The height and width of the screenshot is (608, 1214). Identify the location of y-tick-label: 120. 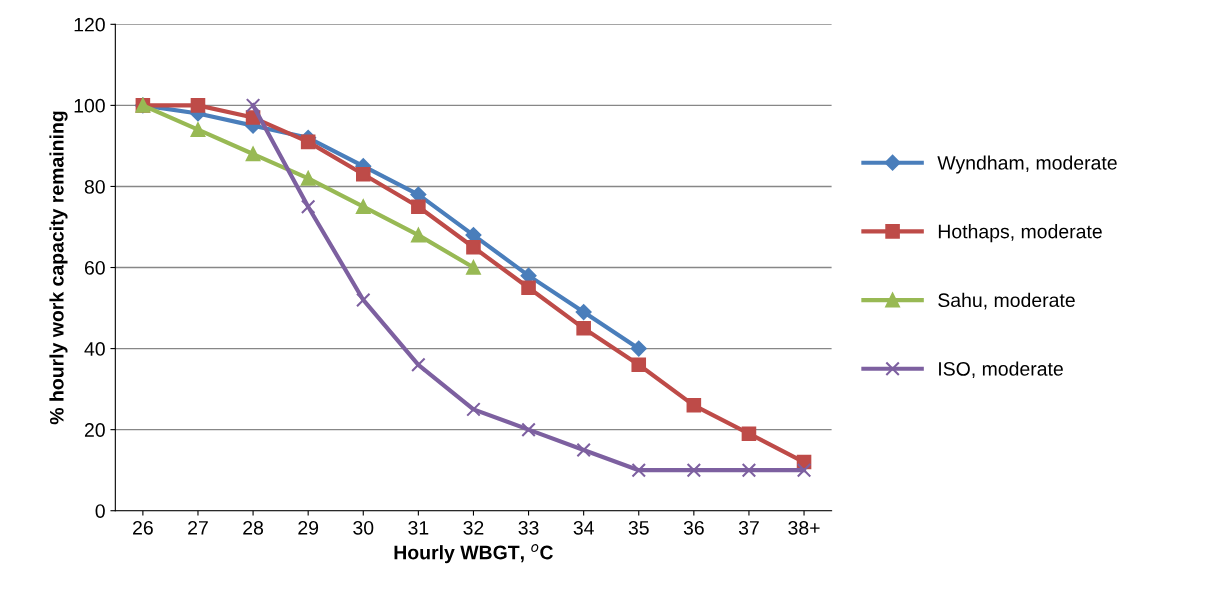
(89, 24).